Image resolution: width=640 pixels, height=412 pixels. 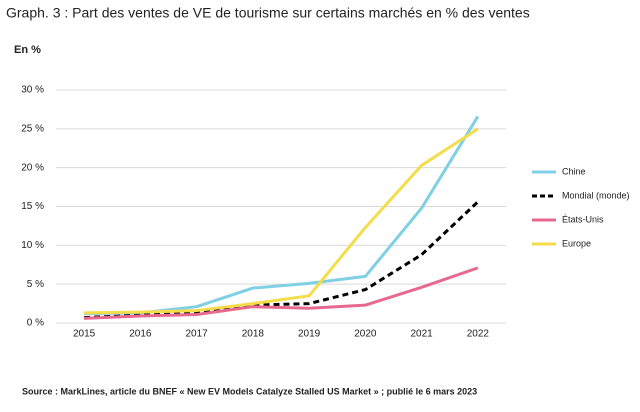 I want to click on y-axis-label: En %, so click(x=27, y=50).